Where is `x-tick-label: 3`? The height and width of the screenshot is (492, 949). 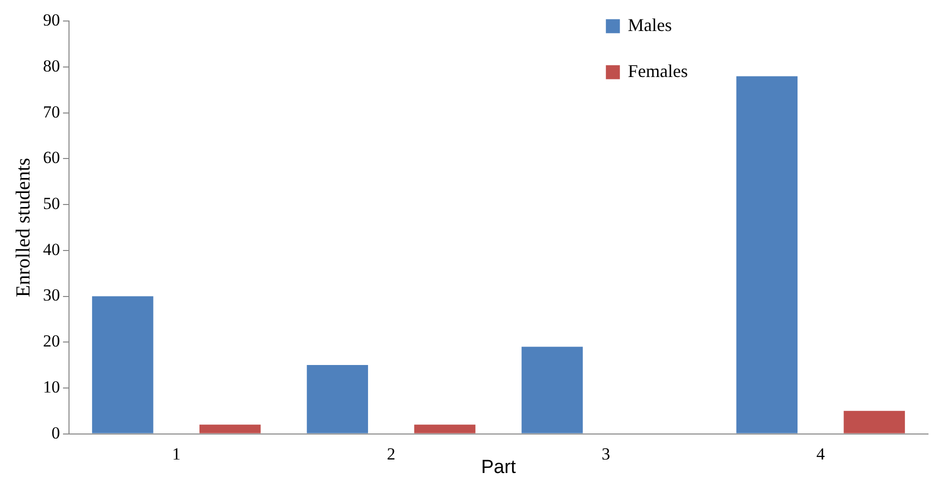
x-tick-label: 3 is located at coordinates (606, 454).